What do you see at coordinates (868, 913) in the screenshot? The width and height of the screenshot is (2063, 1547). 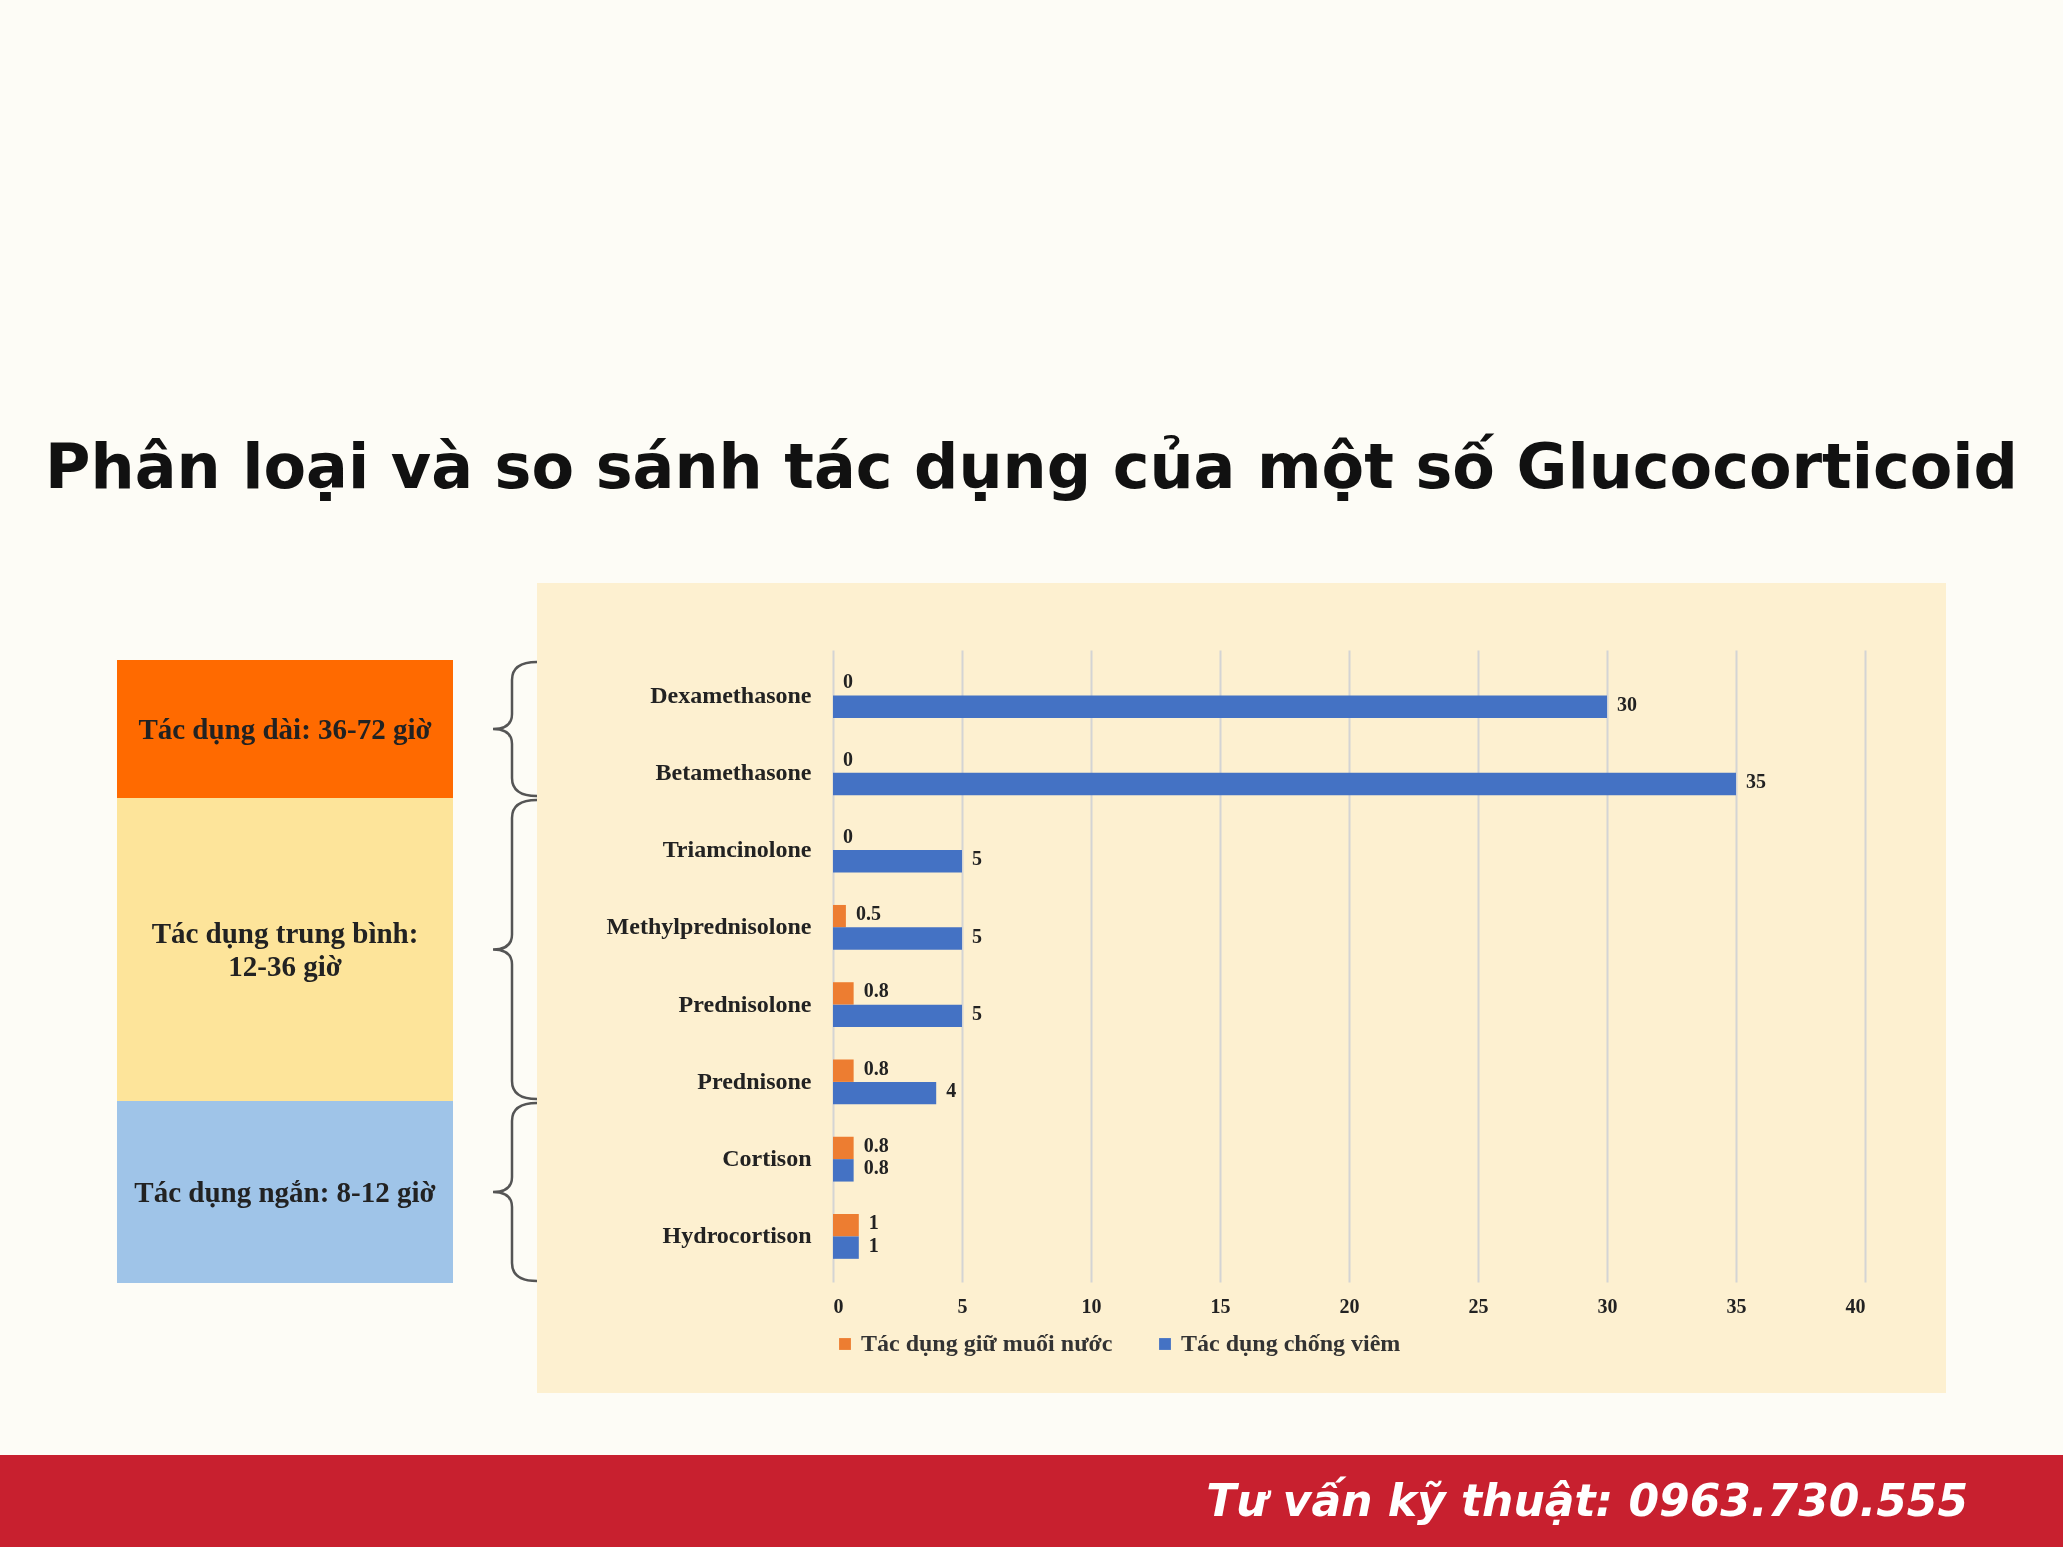 I see `data-label: 0.5` at bounding box center [868, 913].